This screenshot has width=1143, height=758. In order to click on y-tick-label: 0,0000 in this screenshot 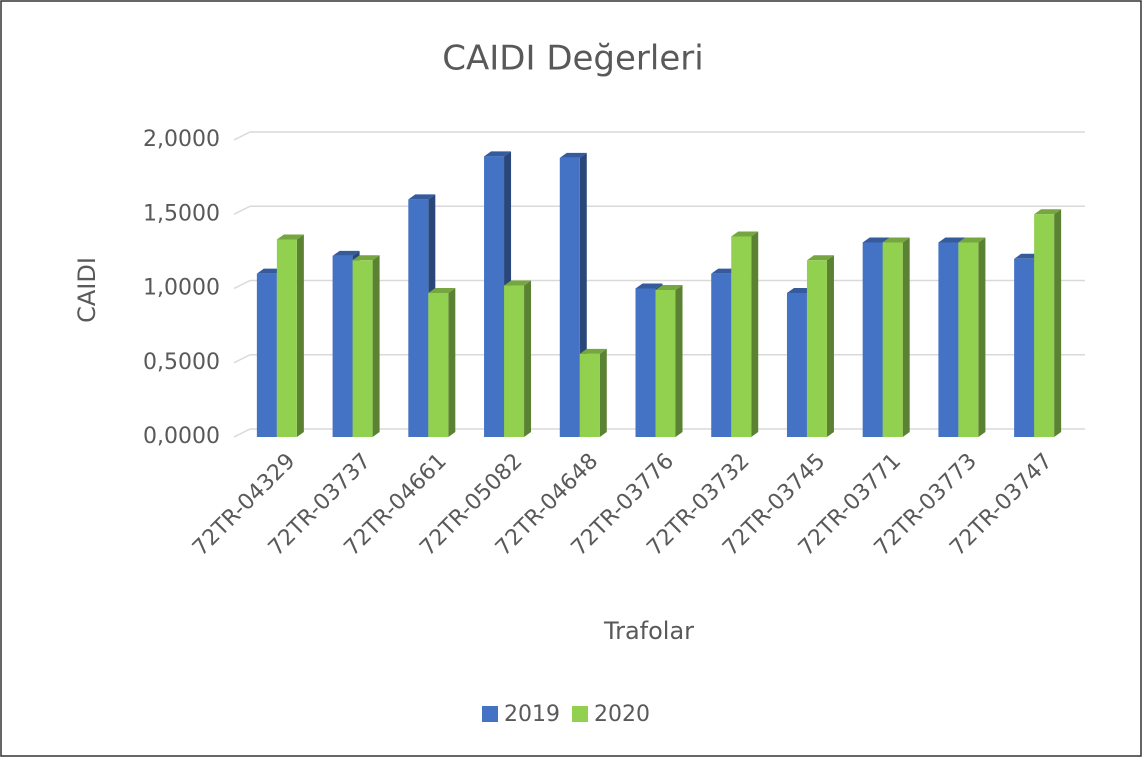, I will do `click(181, 436)`.